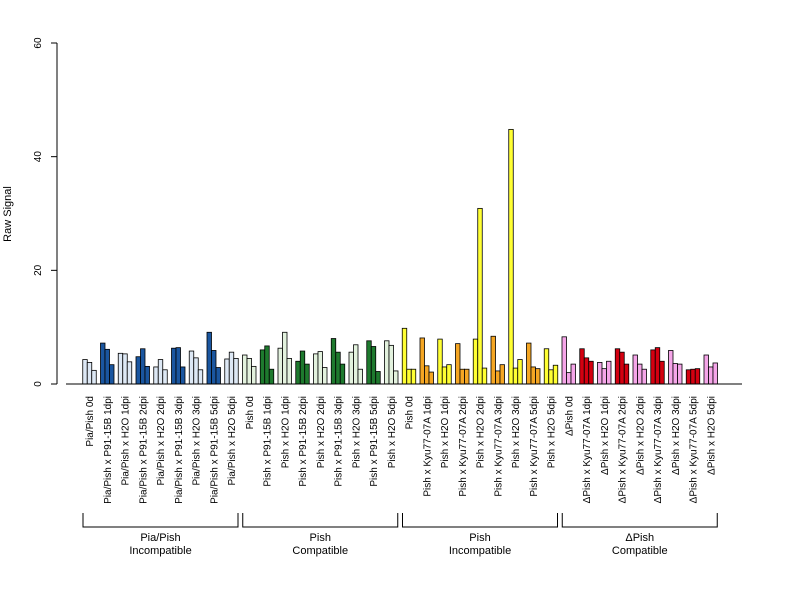 This screenshot has width=800, height=600. I want to click on x-tick-label: Pia/Pish x P91-15B 3dpi, so click(179, 450).